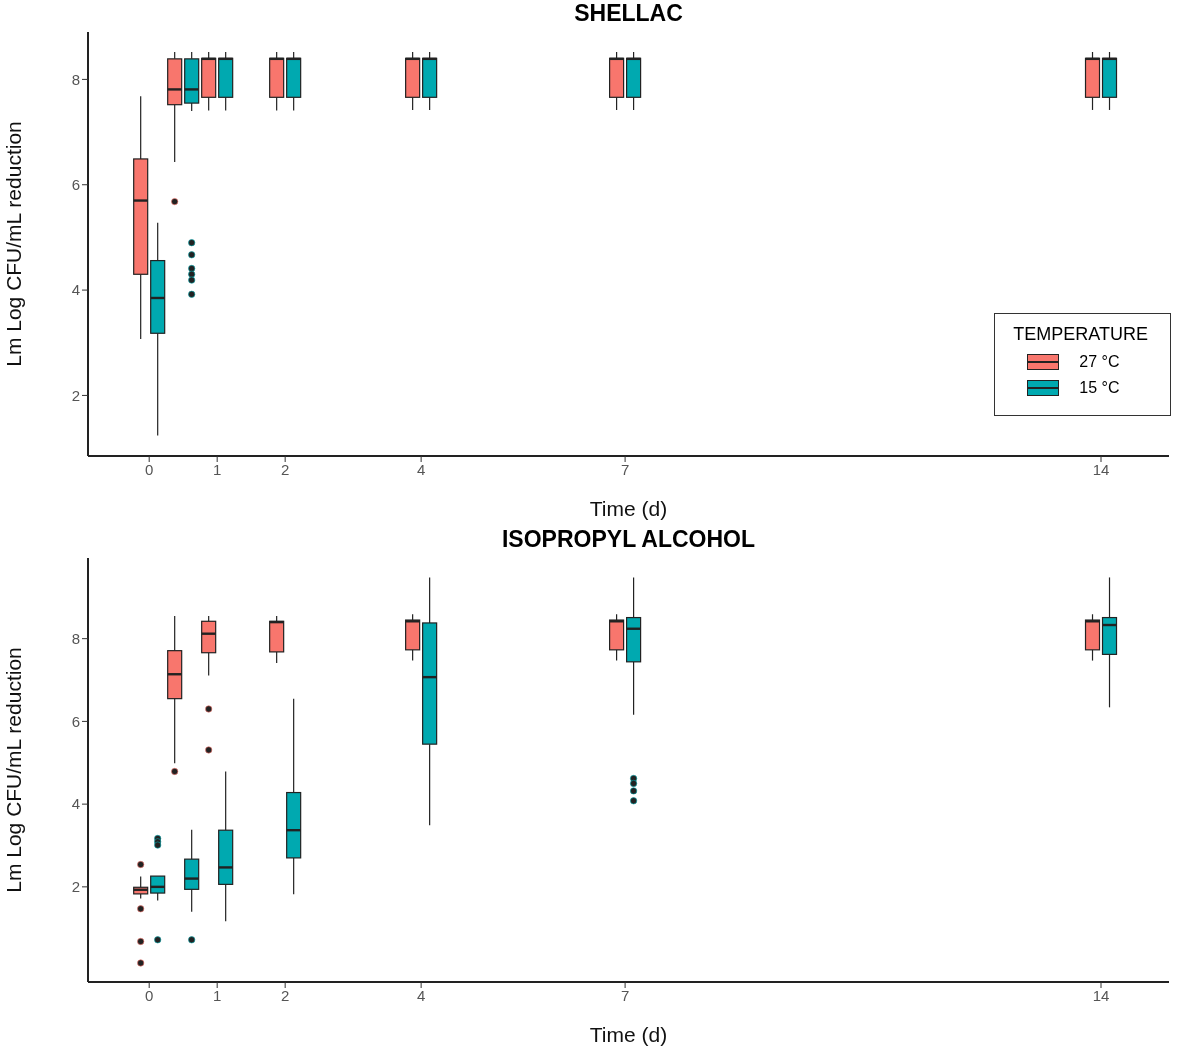  What do you see at coordinates (628, 13) in the screenshot?
I see `chart-title: SHELLAC` at bounding box center [628, 13].